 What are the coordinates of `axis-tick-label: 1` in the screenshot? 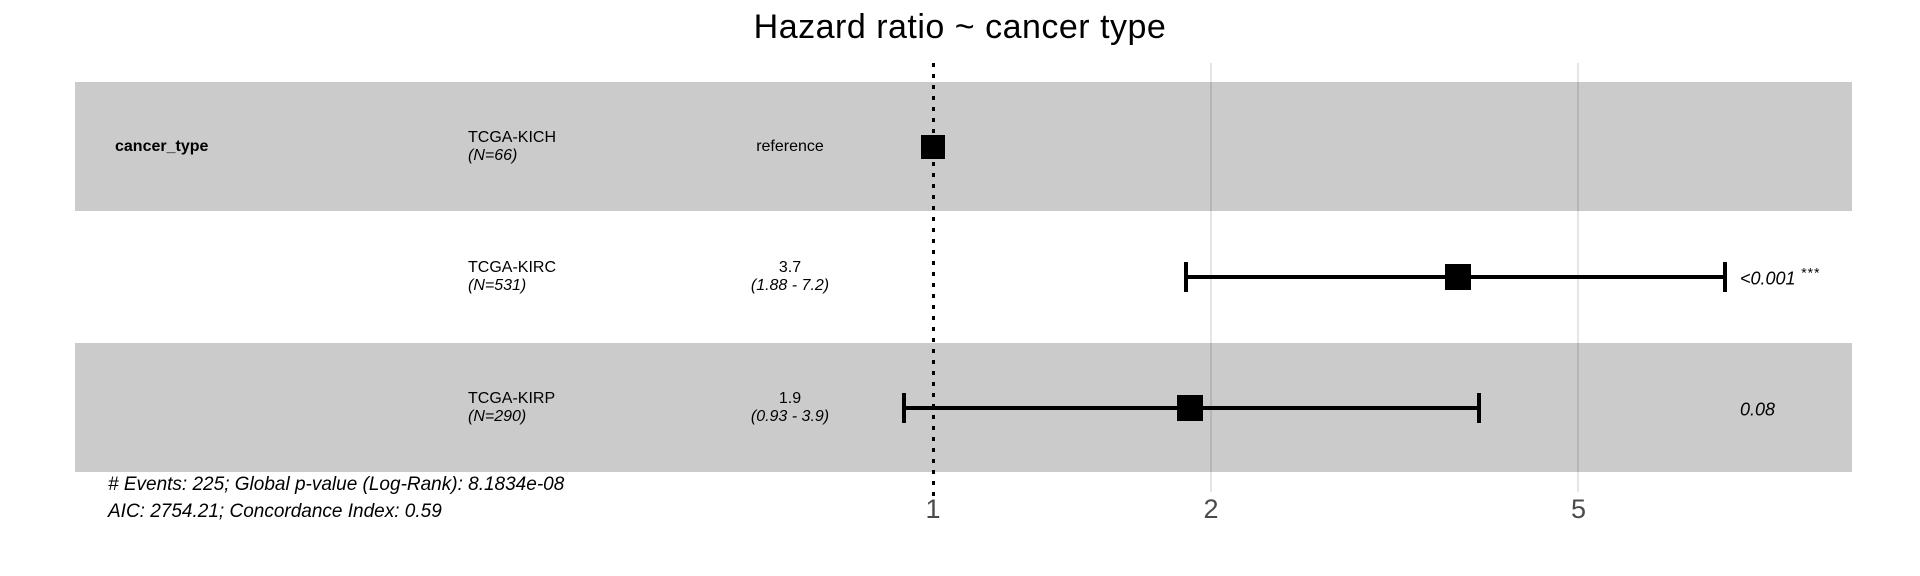 It's located at (933, 509).